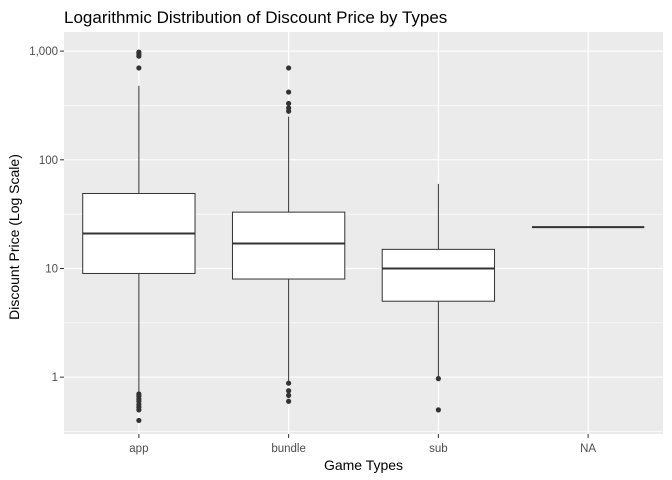 Image resolution: width=672 pixels, height=480 pixels. Describe the element at coordinates (288, 449) in the screenshot. I see `x-tick-label: bundle` at that location.